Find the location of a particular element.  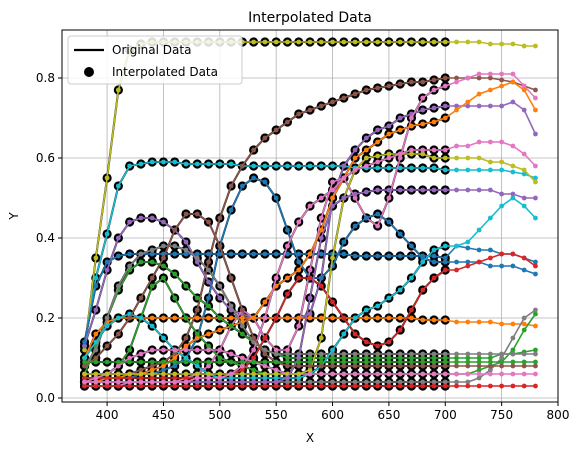

x-tick-label: 700 is located at coordinates (445, 415).